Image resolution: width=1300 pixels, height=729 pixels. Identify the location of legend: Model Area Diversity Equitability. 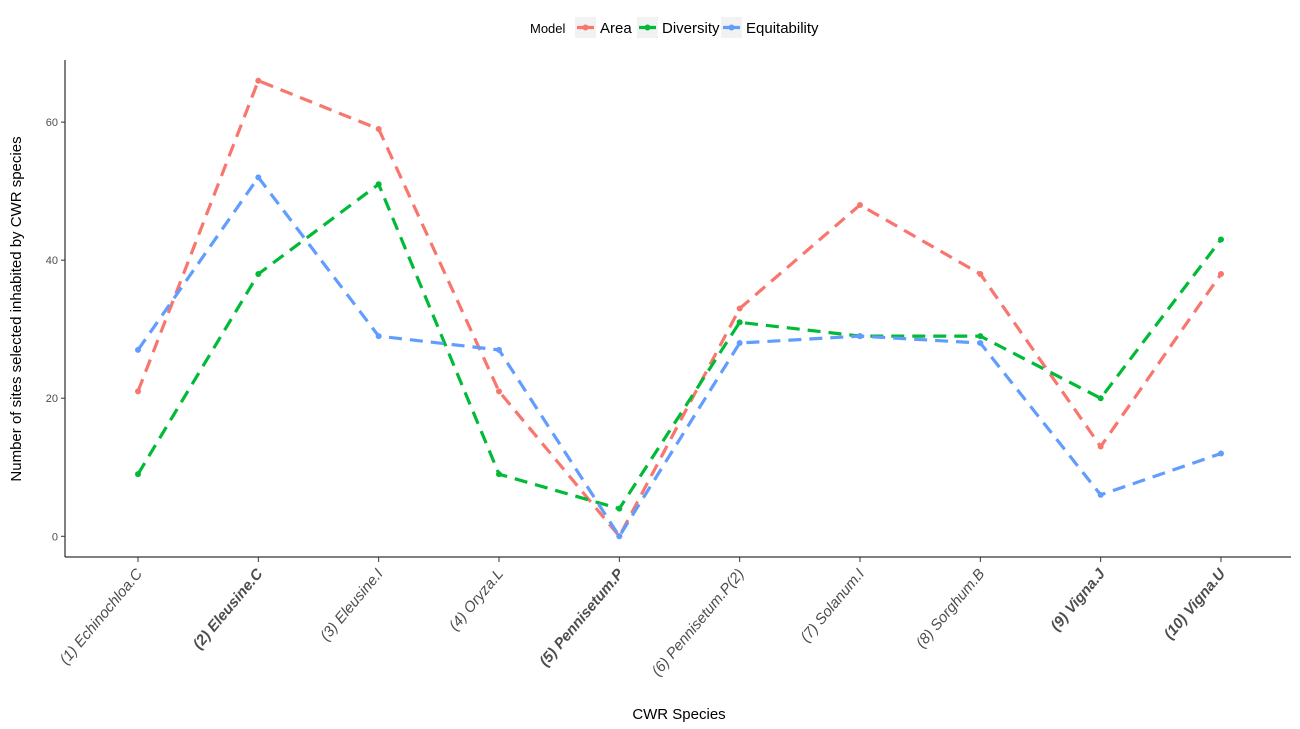
(674, 27).